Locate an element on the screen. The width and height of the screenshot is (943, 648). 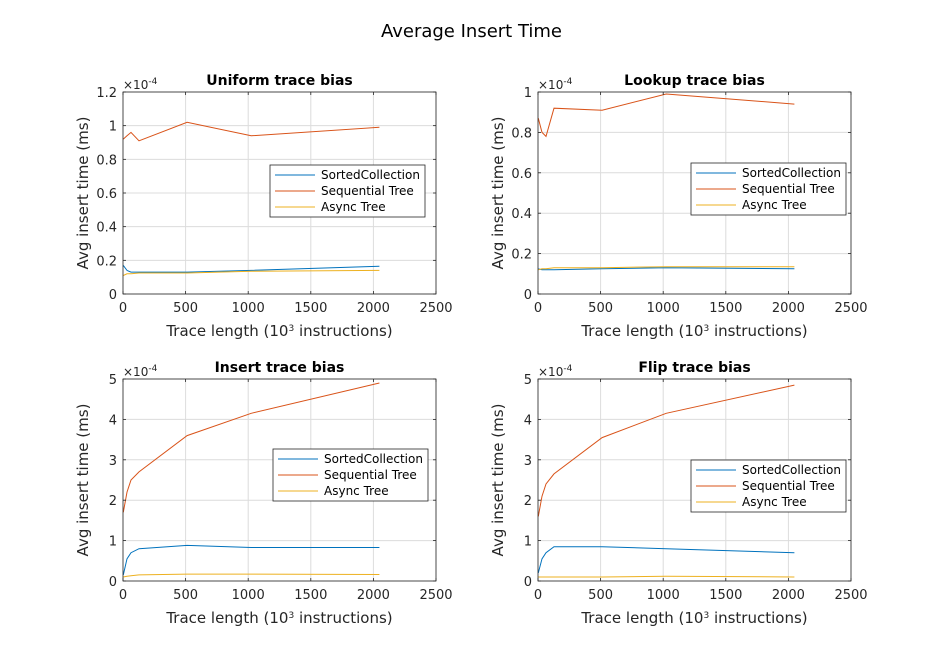
y-tick-label: 3 is located at coordinates (113, 461).